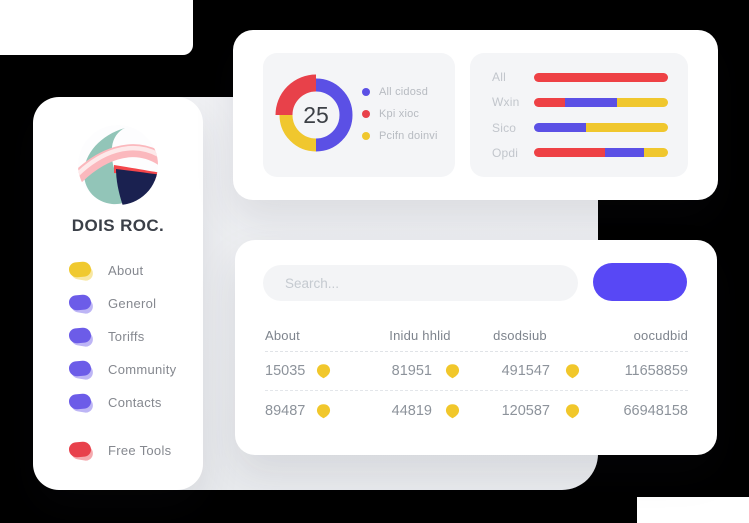 Image resolution: width=749 pixels, height=523 pixels. Describe the element at coordinates (132, 303) in the screenshot. I see `sidebar-item-label: Generol` at that location.